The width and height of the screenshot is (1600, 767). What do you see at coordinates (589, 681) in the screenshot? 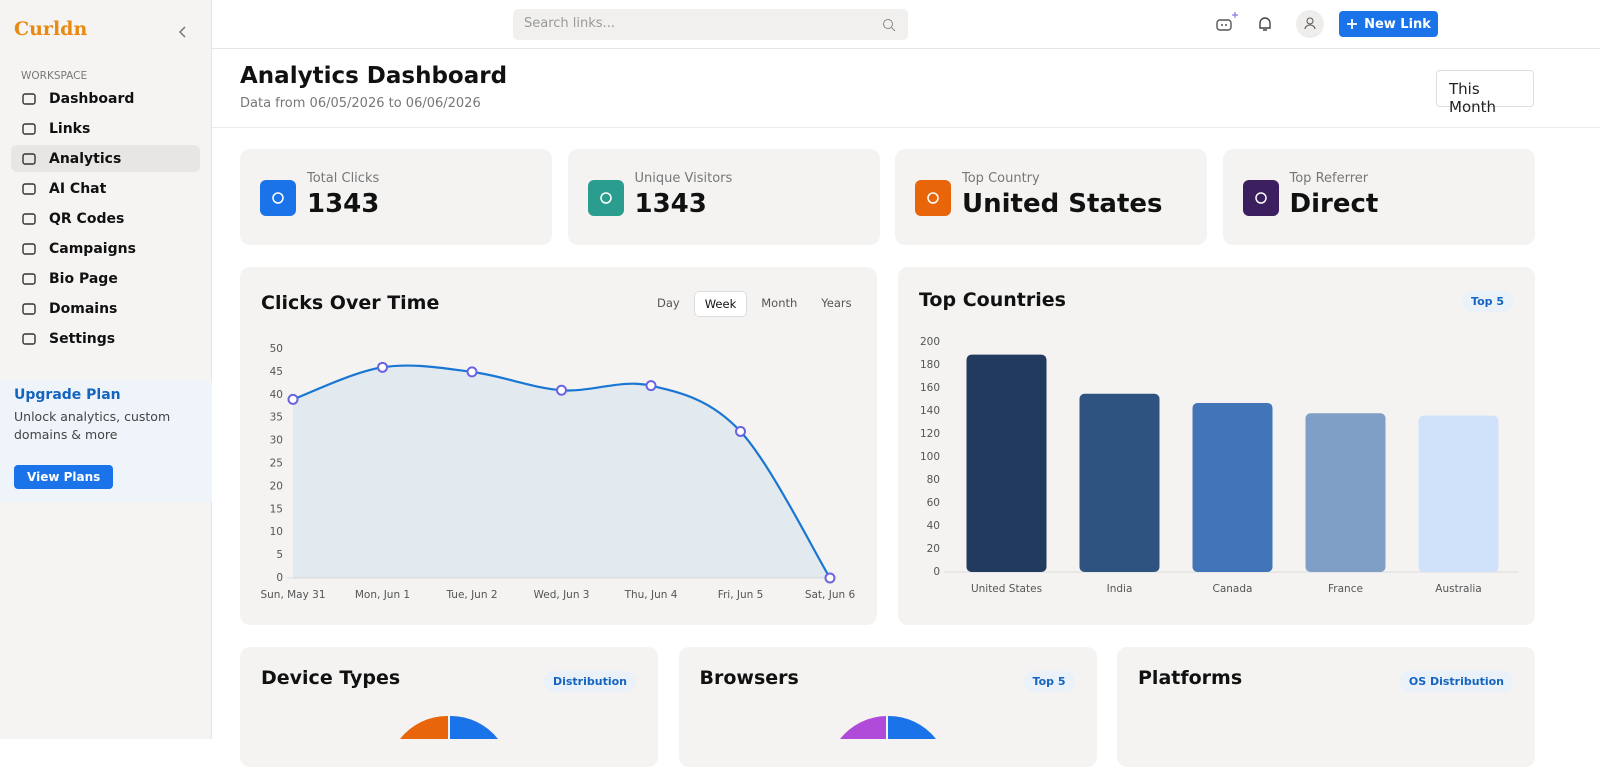
I see `card-badge: Distribution` at bounding box center [589, 681].